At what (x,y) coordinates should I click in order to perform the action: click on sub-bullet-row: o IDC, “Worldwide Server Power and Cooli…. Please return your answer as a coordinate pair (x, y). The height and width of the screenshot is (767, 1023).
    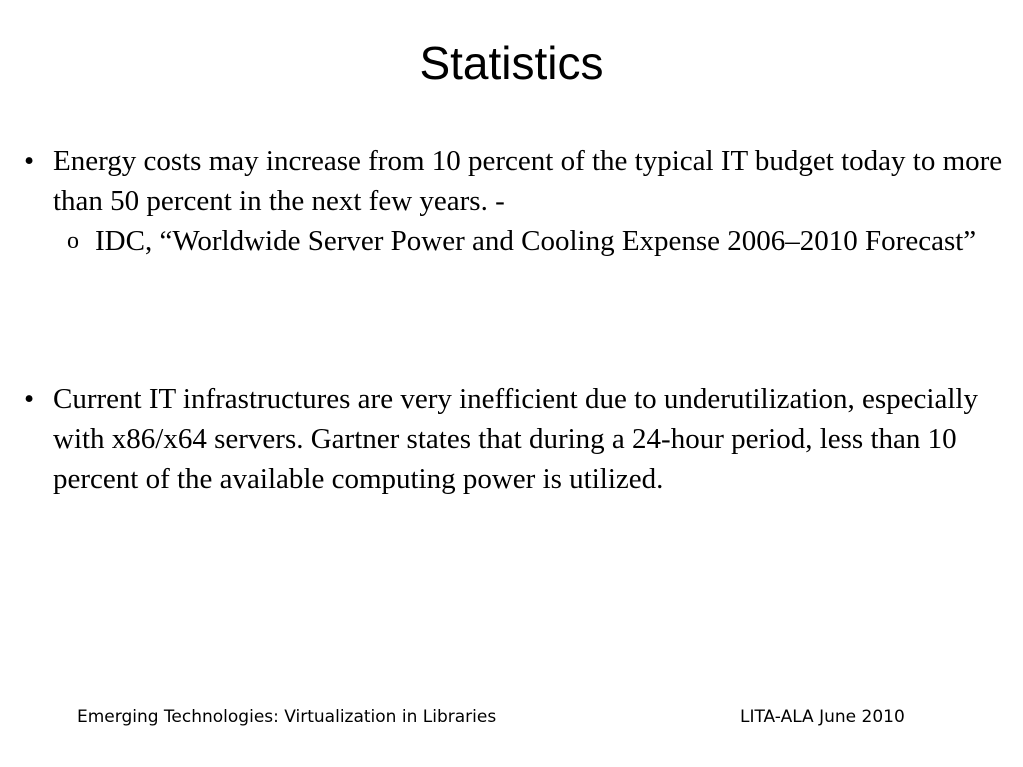
    Looking at the image, I should click on (536, 241).